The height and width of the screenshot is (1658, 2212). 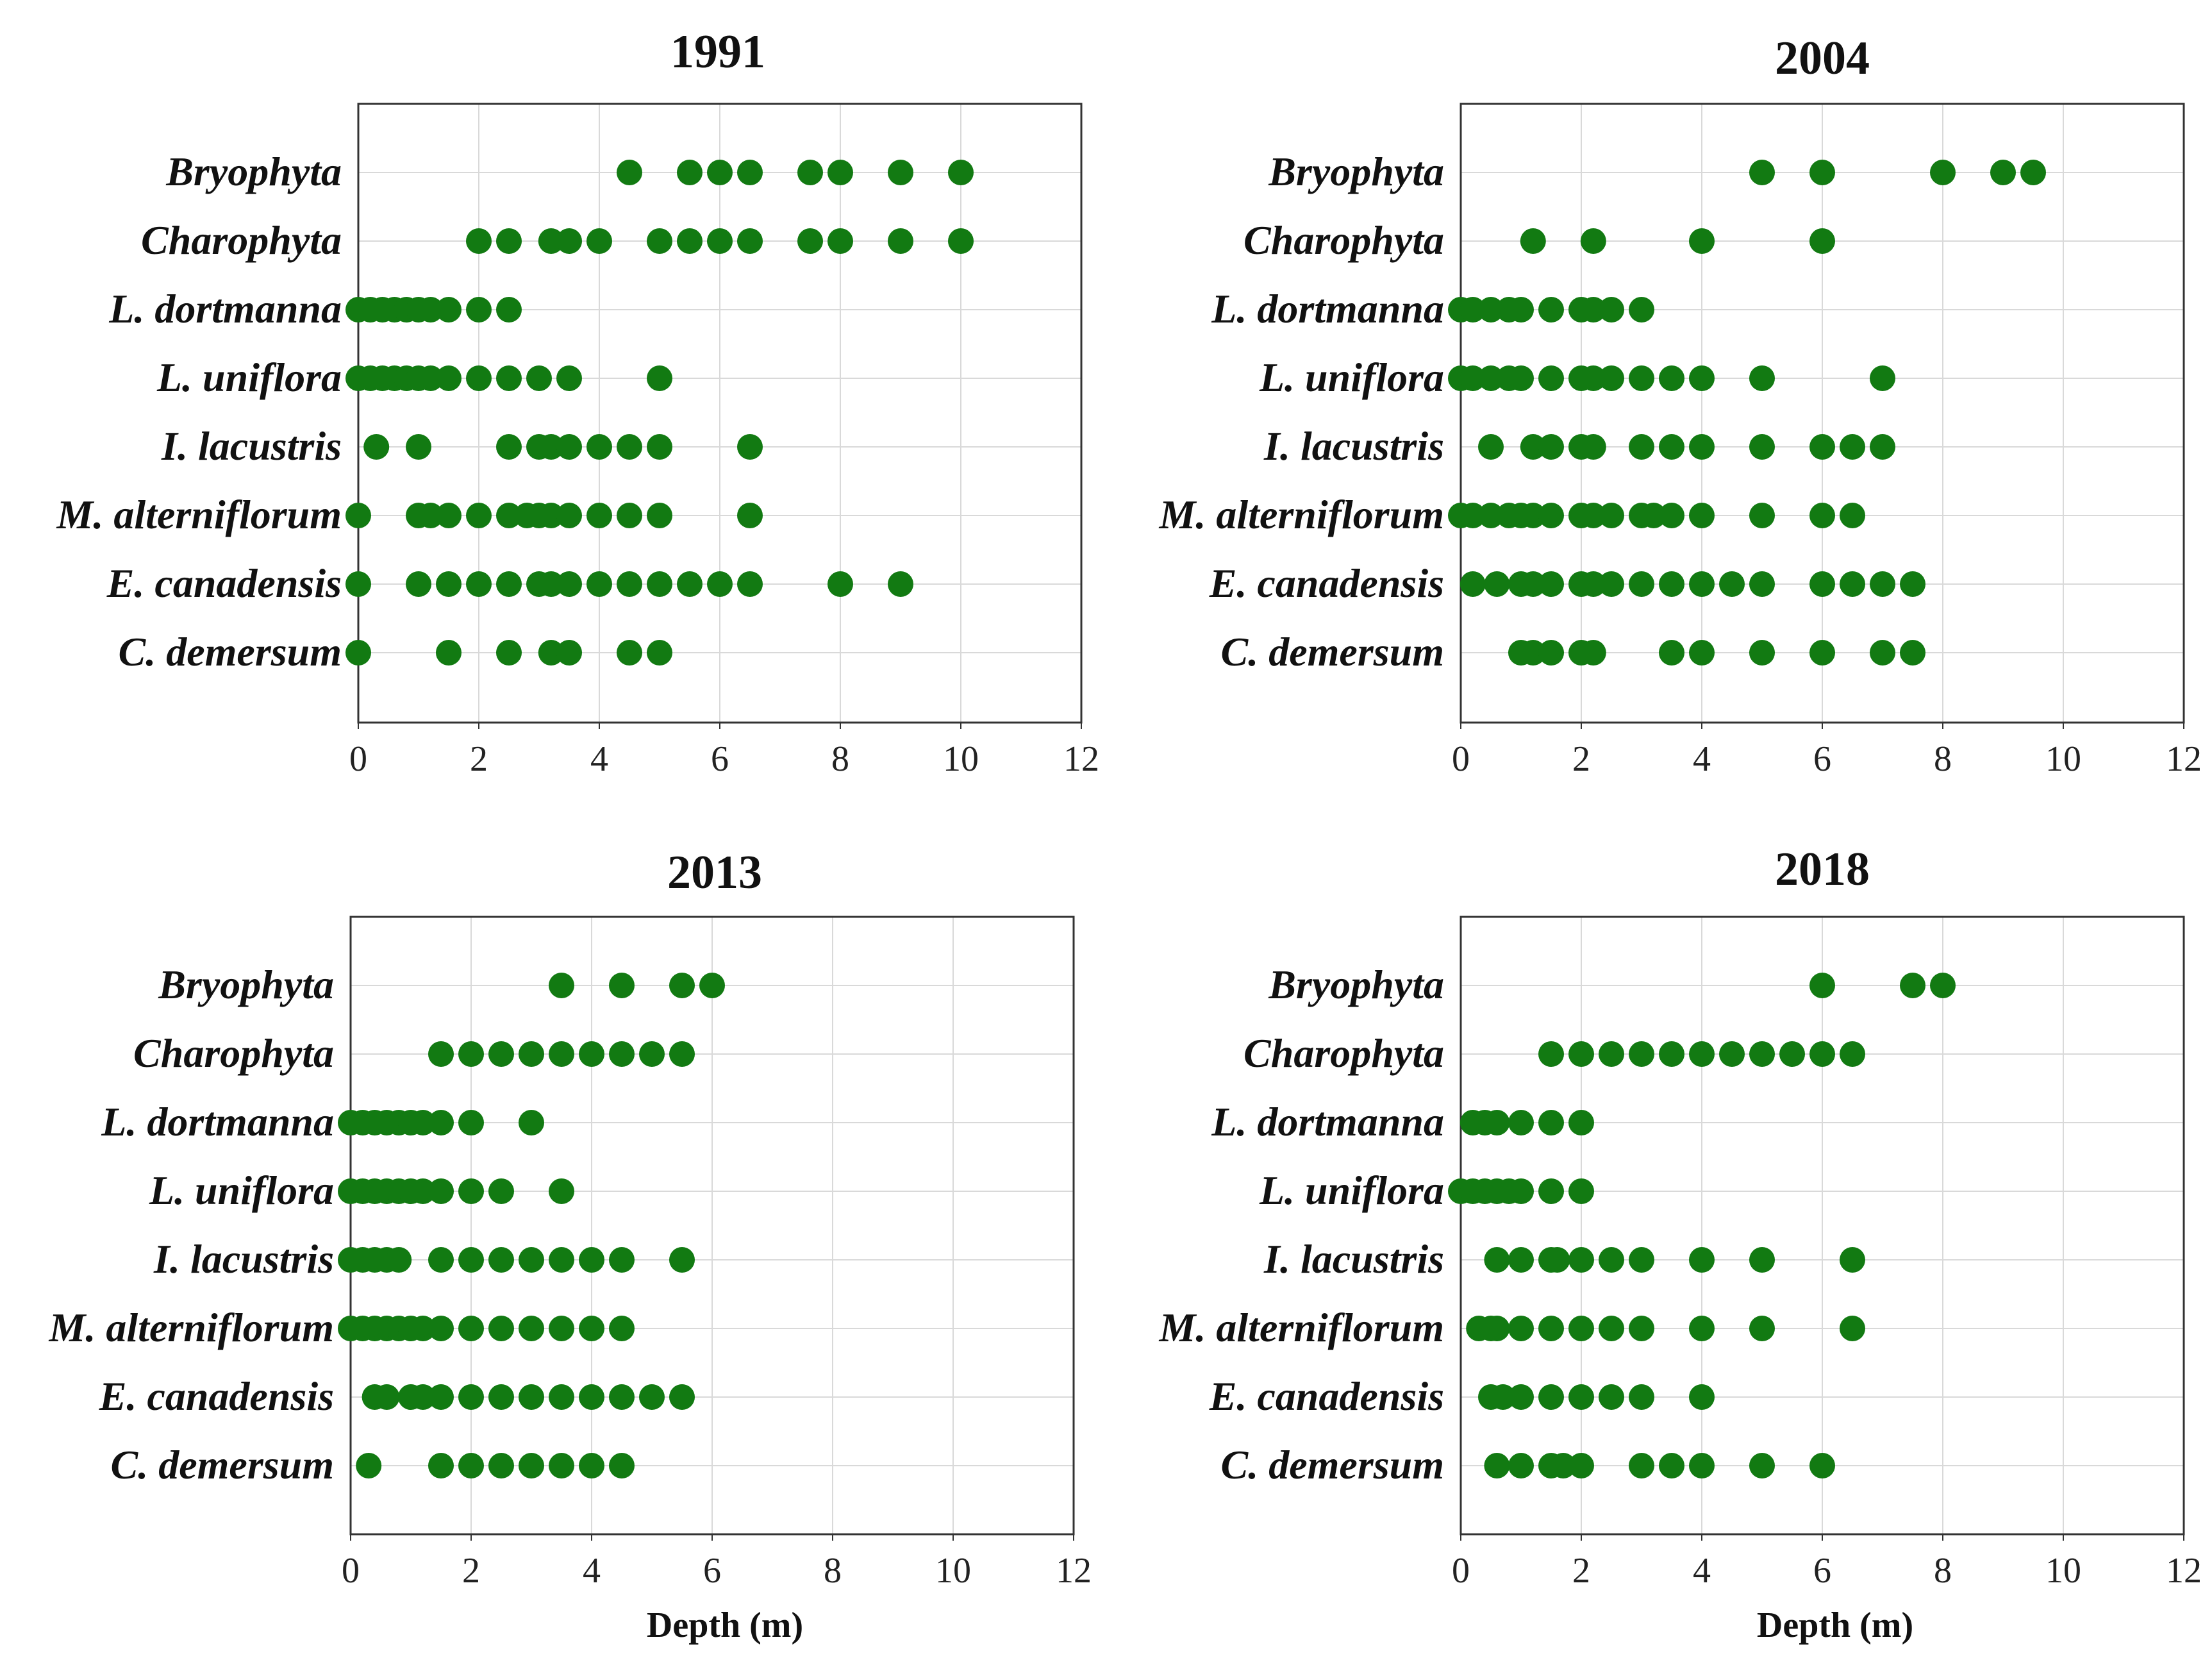 I want to click on series-L. uniflora, so click(x=1521, y=1191).